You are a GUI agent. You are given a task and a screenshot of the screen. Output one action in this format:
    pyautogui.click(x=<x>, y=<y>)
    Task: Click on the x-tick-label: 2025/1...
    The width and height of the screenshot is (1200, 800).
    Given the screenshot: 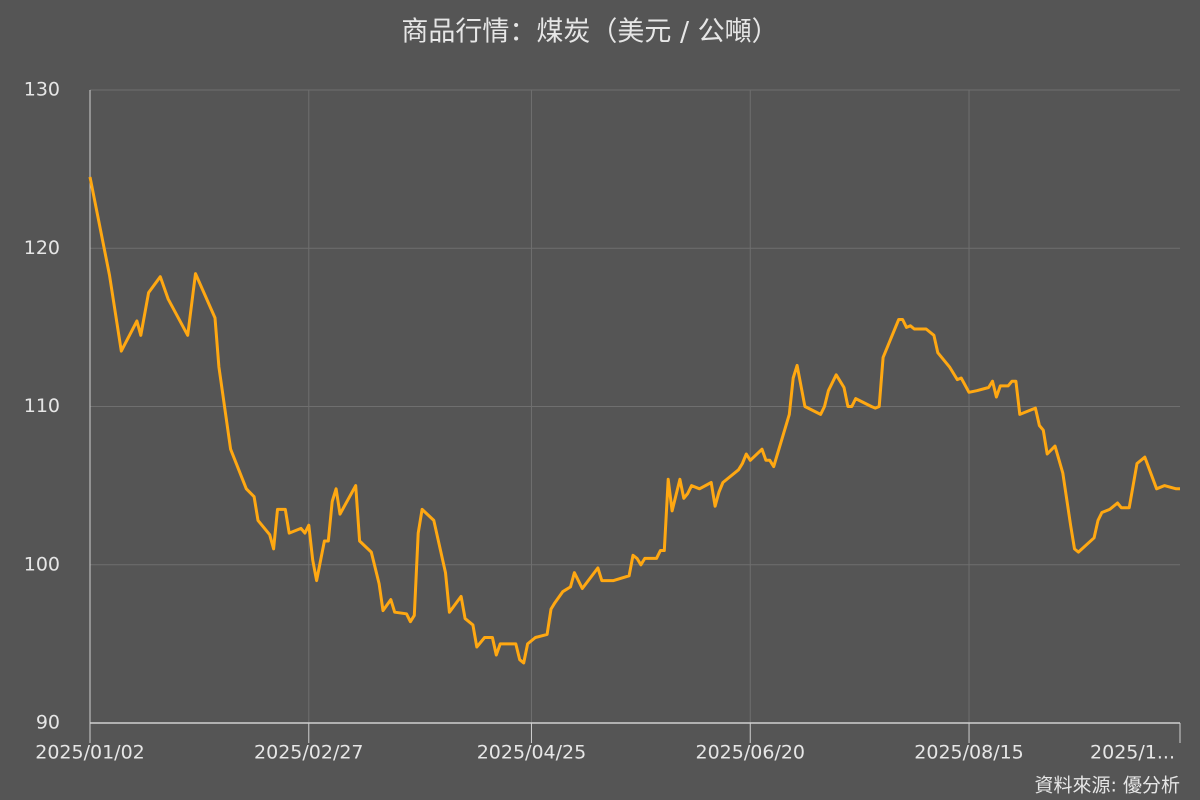 What is the action you would take?
    pyautogui.click(x=1132, y=753)
    